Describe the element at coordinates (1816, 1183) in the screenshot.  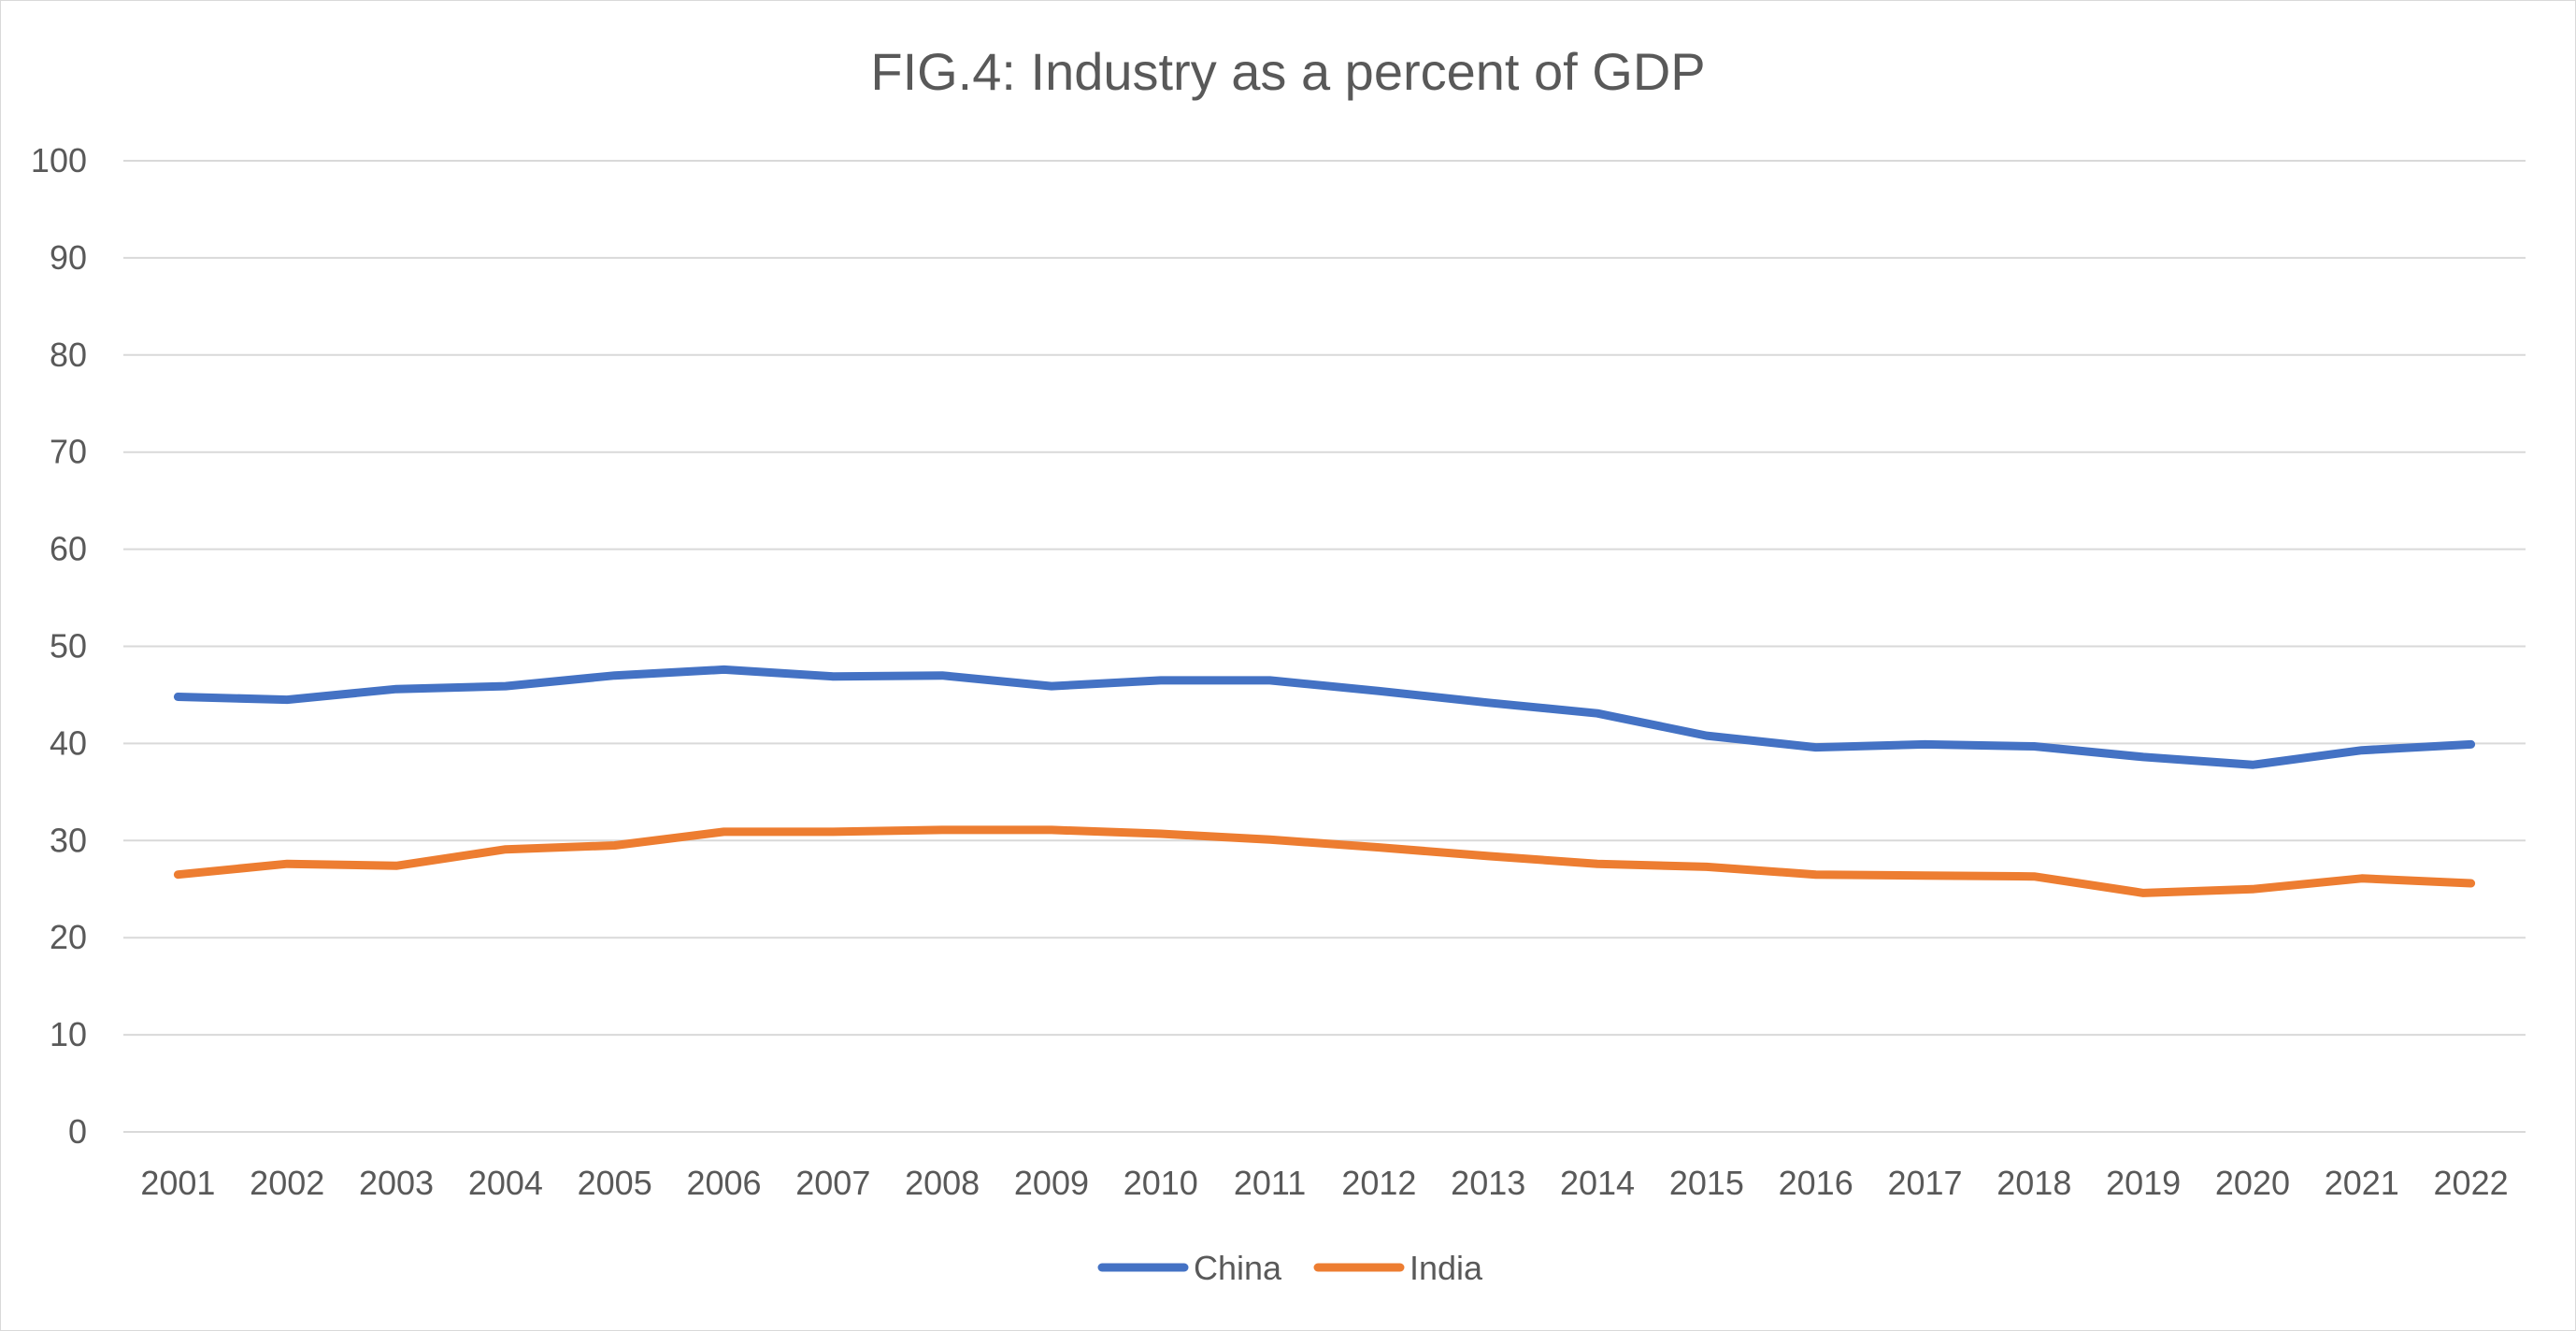
I see `x-tick-label: 2016` at that location.